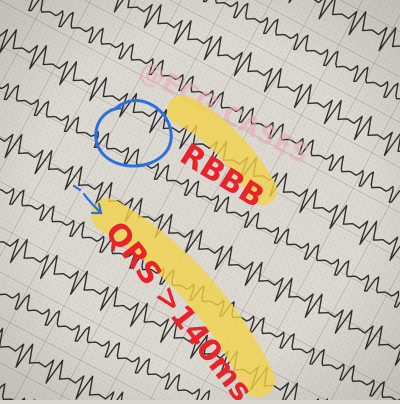 This screenshot has height=404, width=400. Describe the element at coordinates (133, 133) in the screenshot. I see `circle-annotation-icon` at that location.